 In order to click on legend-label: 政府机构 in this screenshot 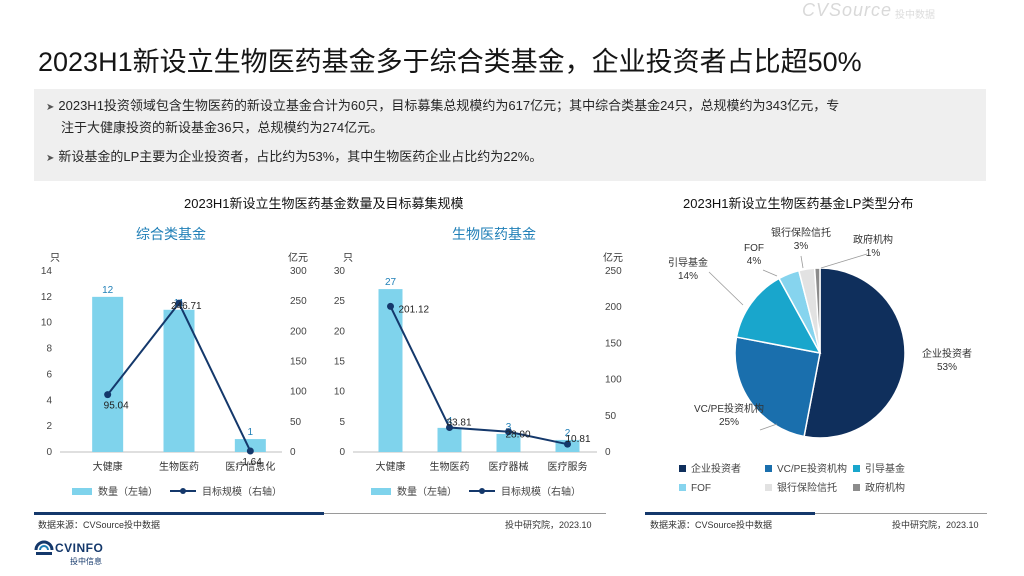, I will do `click(885, 487)`.